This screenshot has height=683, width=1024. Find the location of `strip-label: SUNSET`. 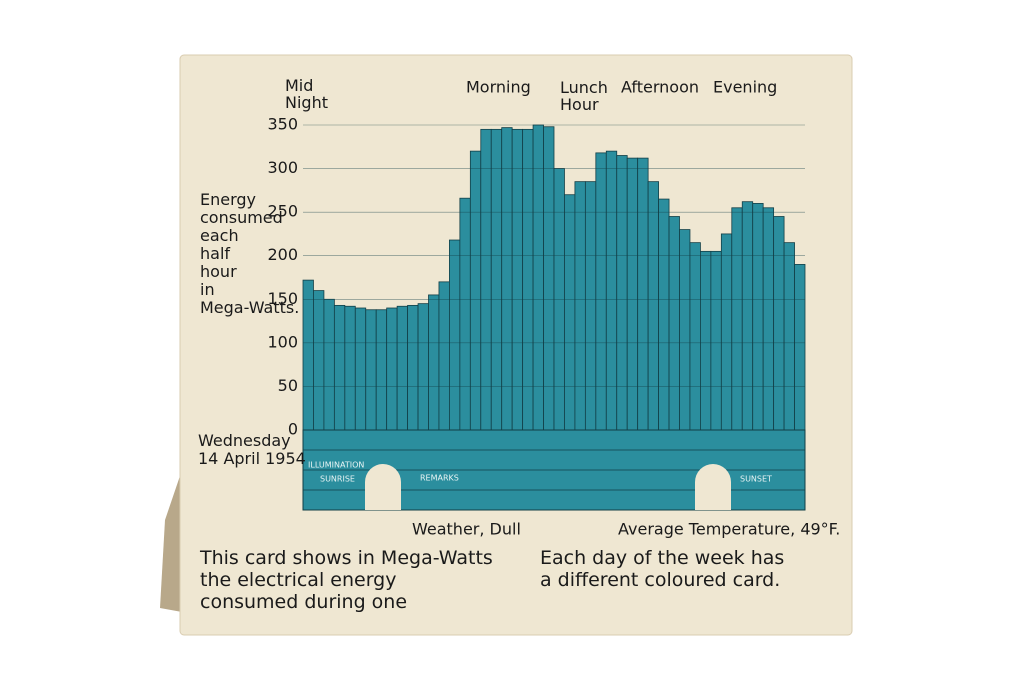

strip-label: SUNSET is located at coordinates (756, 479).